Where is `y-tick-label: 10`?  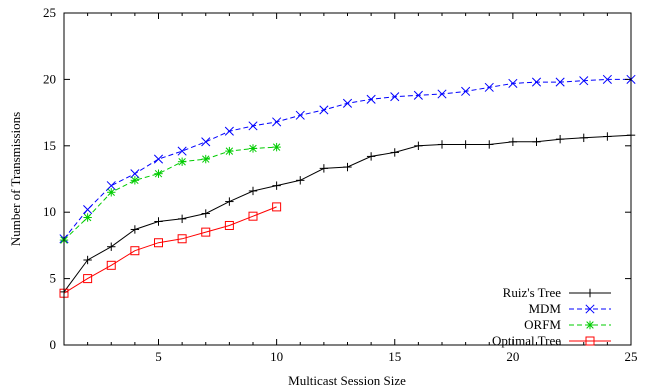
y-tick-label: 10 is located at coordinates (49, 211).